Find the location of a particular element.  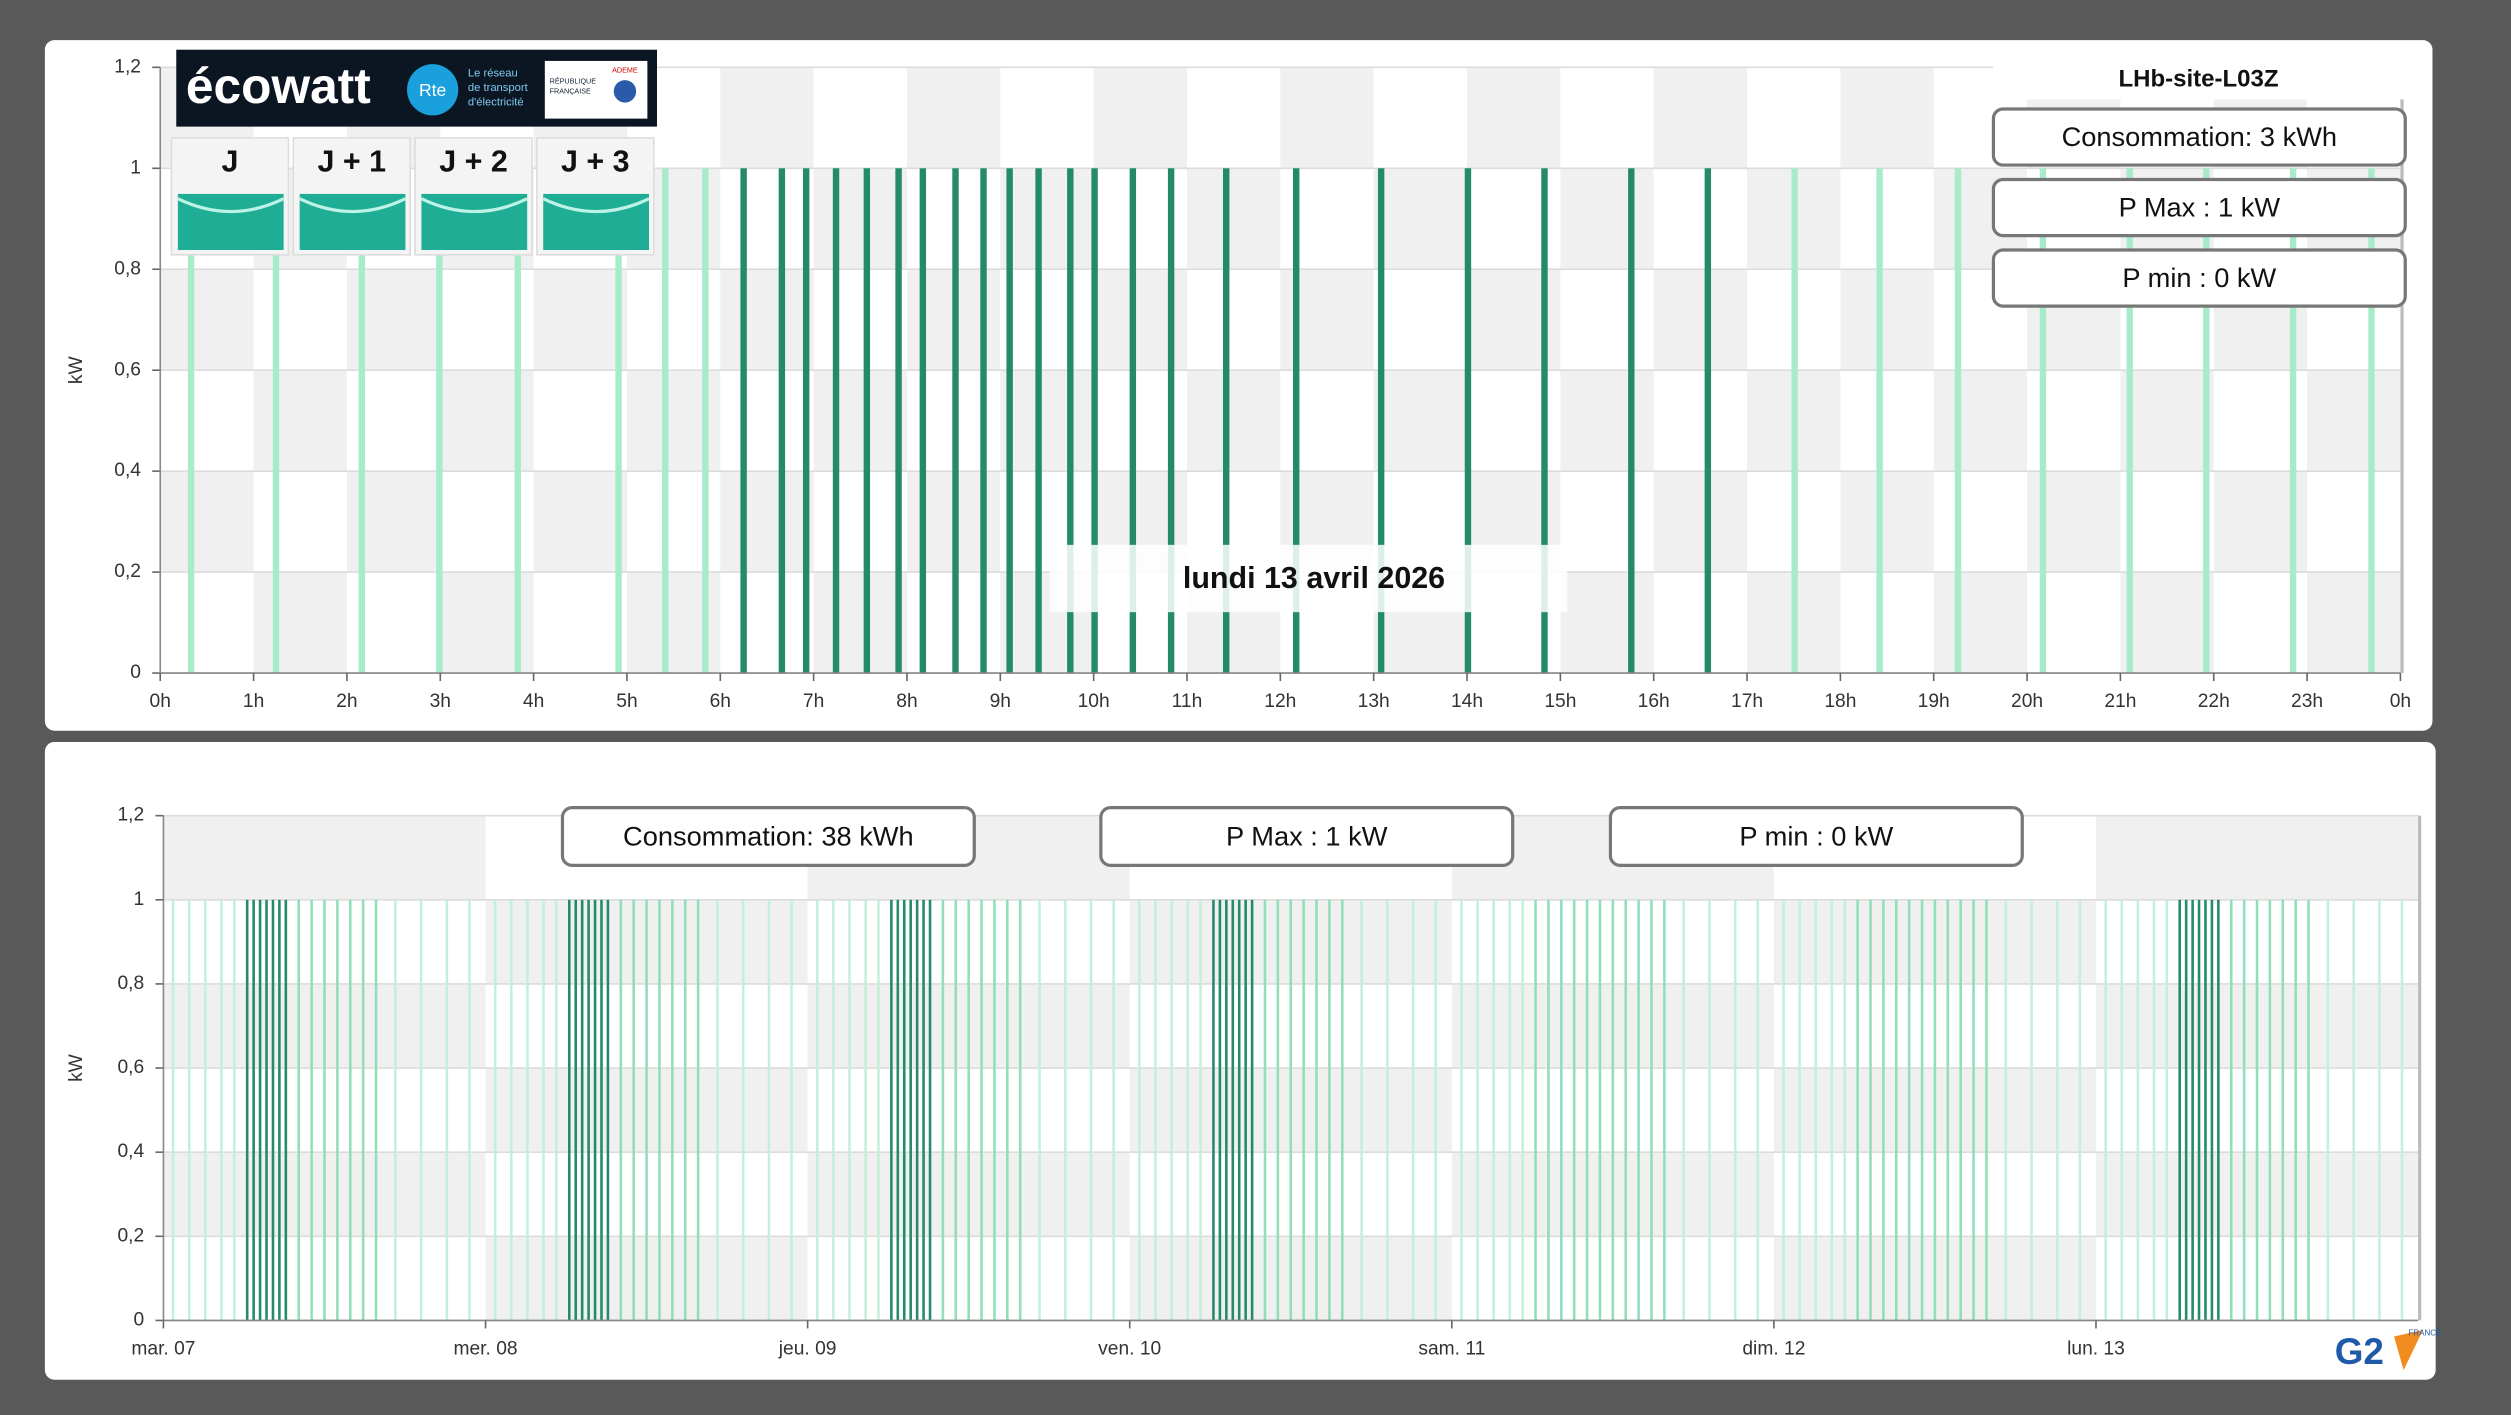

x-tick-label: ven. 10 is located at coordinates (1129, 1348).